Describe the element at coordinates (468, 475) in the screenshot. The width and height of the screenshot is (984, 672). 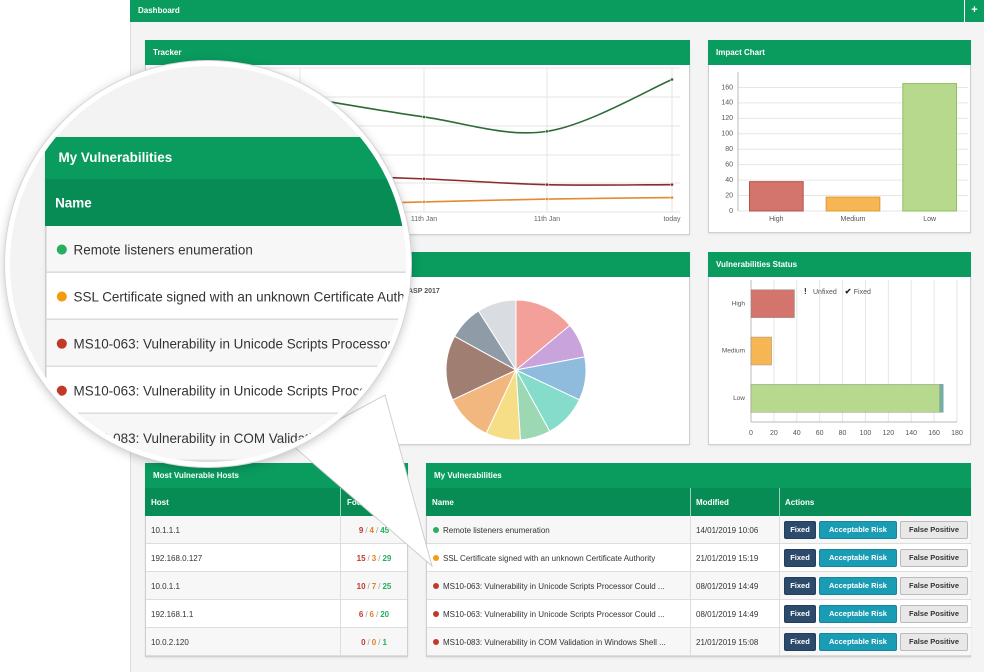
I see `widget-title: My Vulnerabilities` at that location.